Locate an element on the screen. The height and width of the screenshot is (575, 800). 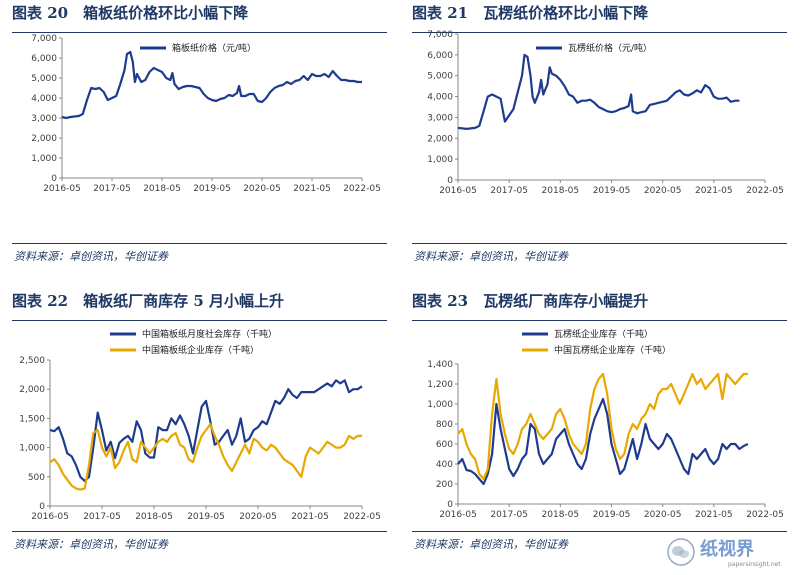
legend-label: 中国瓦楞纸企业库存（千吨） is located at coordinates (612, 350).